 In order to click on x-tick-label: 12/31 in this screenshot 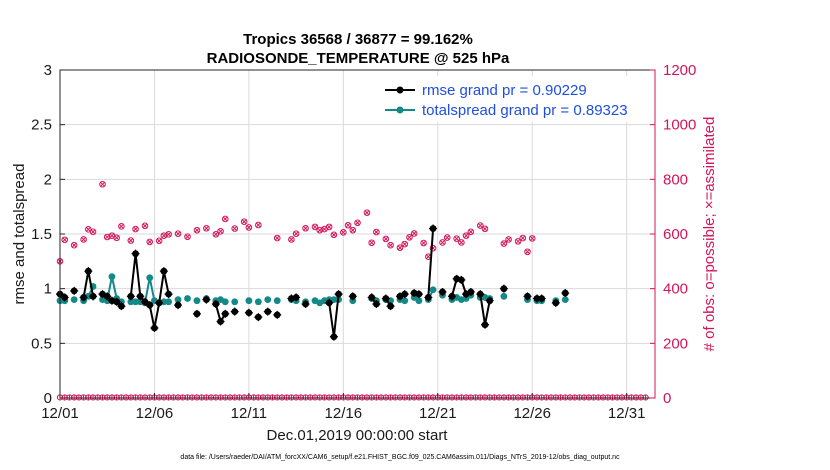, I will do `click(627, 413)`.